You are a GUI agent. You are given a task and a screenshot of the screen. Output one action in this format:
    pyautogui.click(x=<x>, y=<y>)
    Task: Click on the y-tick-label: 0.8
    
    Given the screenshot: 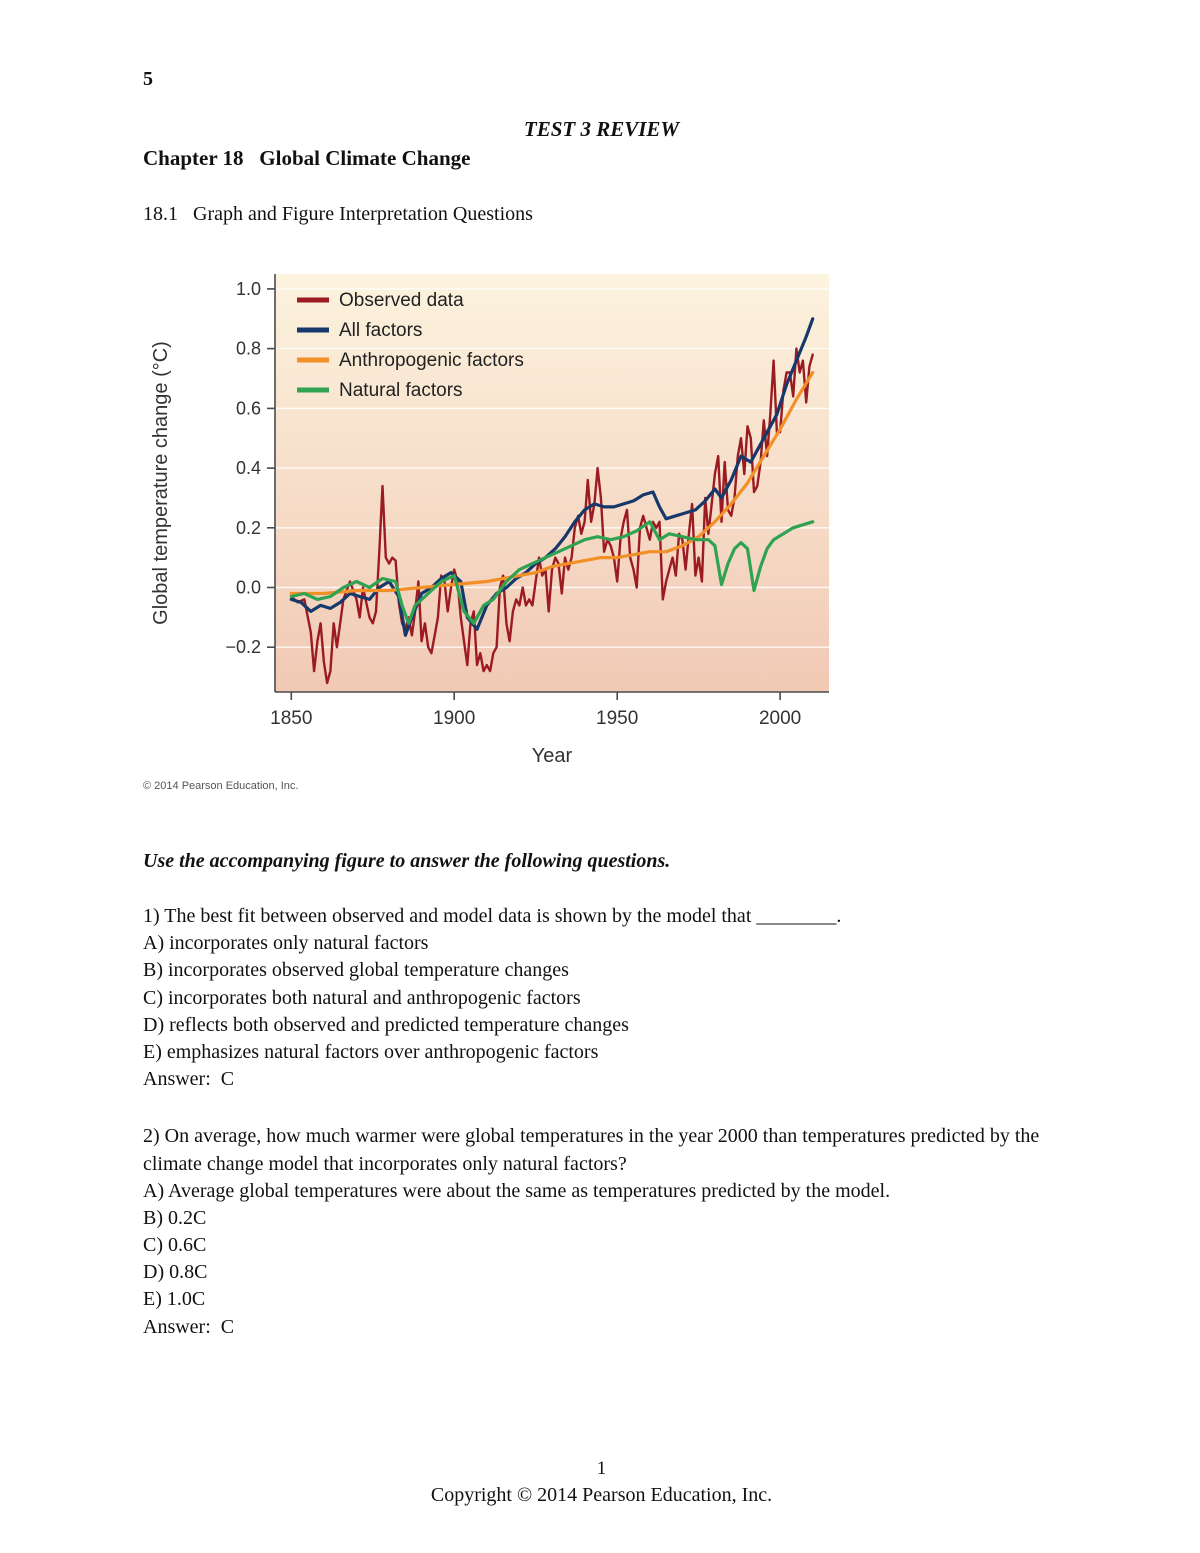 What is the action you would take?
    pyautogui.click(x=248, y=349)
    